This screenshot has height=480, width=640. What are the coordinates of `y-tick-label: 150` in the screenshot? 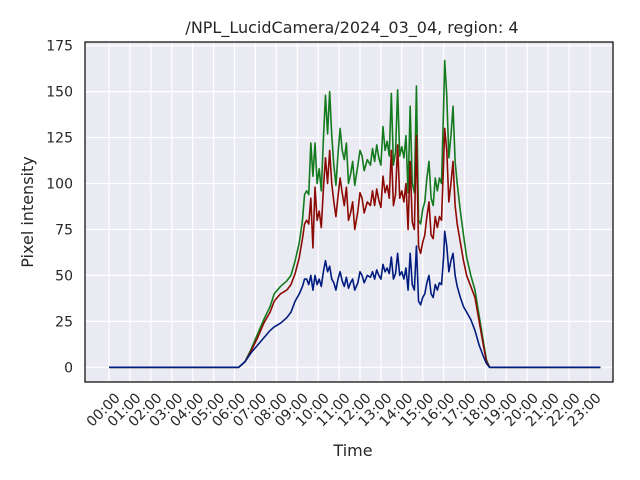 It's located at (59, 93).